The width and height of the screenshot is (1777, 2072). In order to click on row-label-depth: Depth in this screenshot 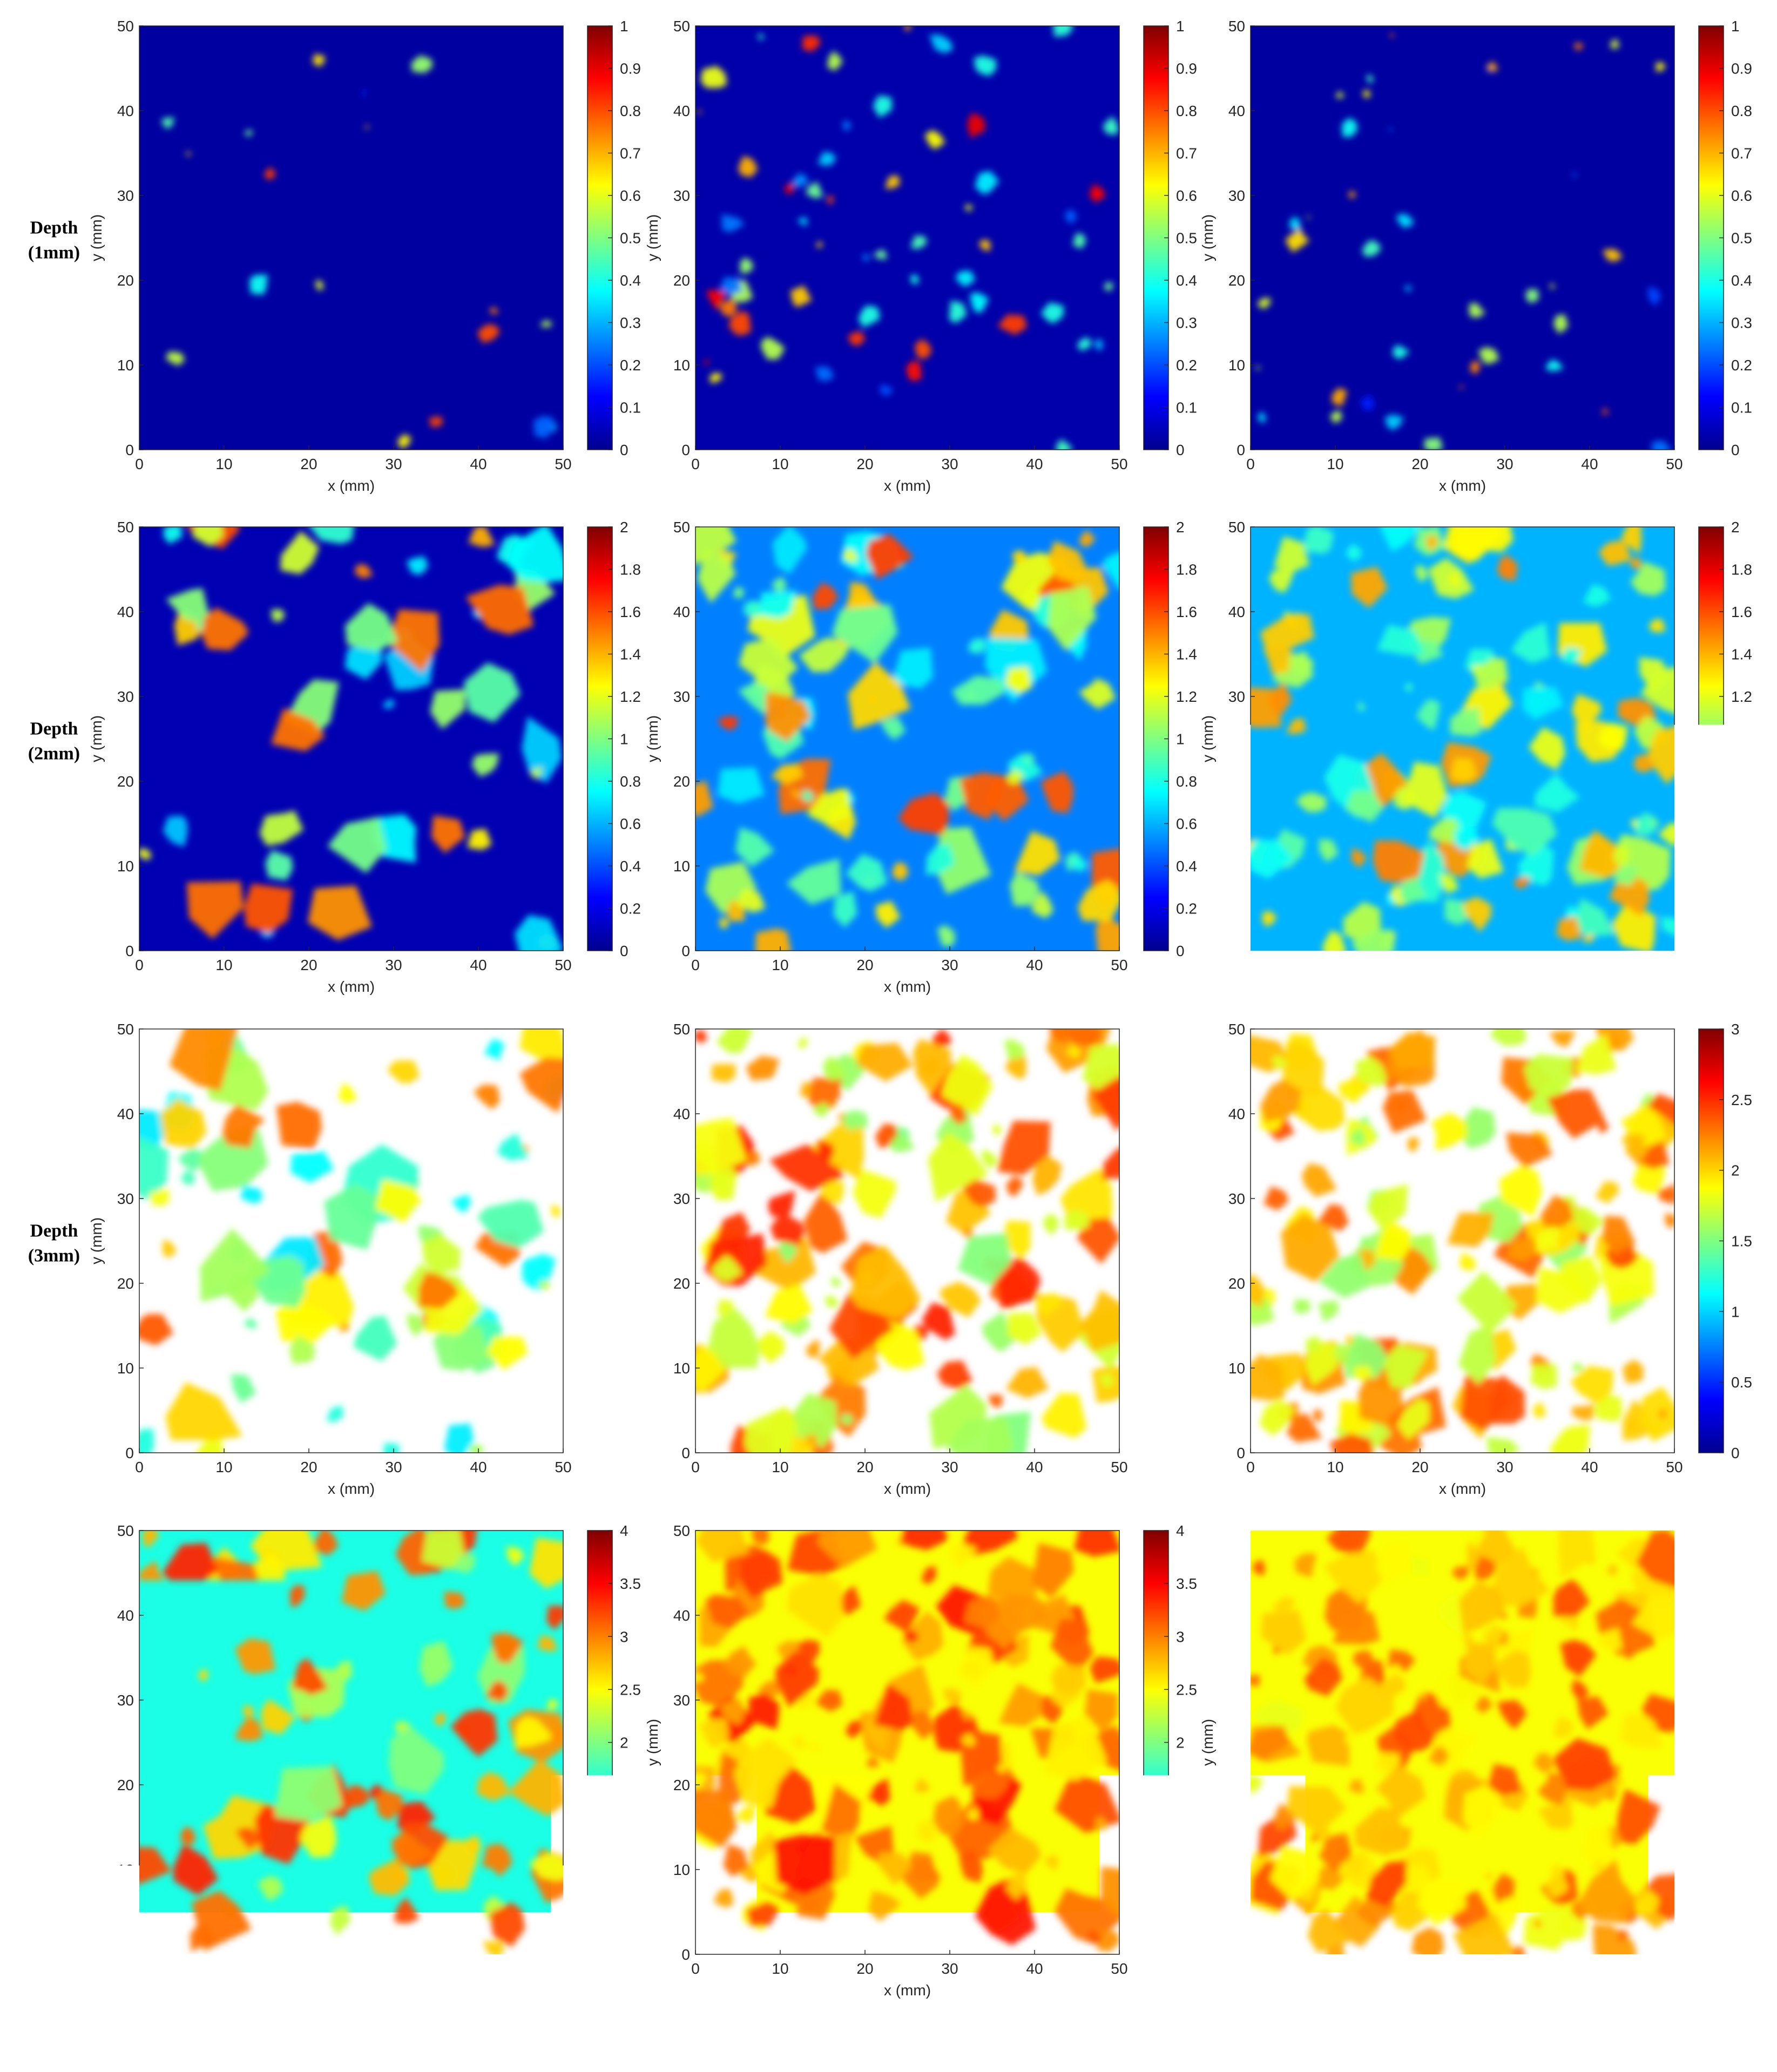, I will do `click(54, 1733)`.